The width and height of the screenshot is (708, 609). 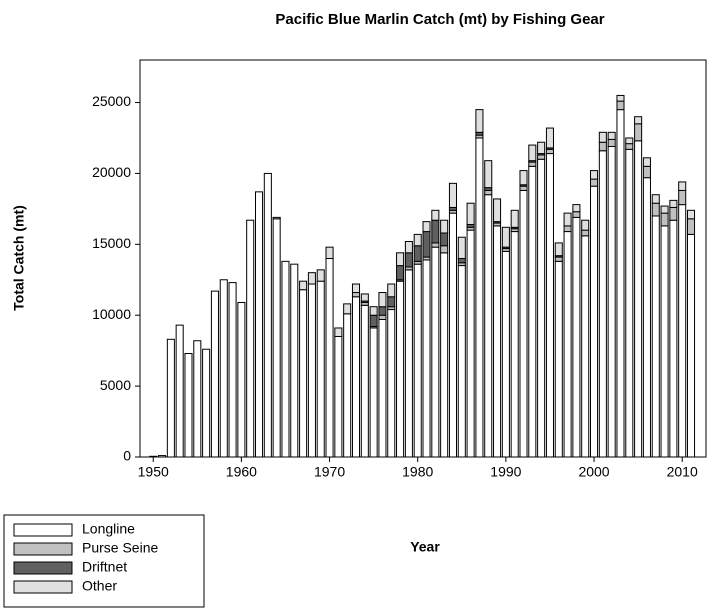 I want to click on y-tick-label: 25000, so click(x=111, y=101).